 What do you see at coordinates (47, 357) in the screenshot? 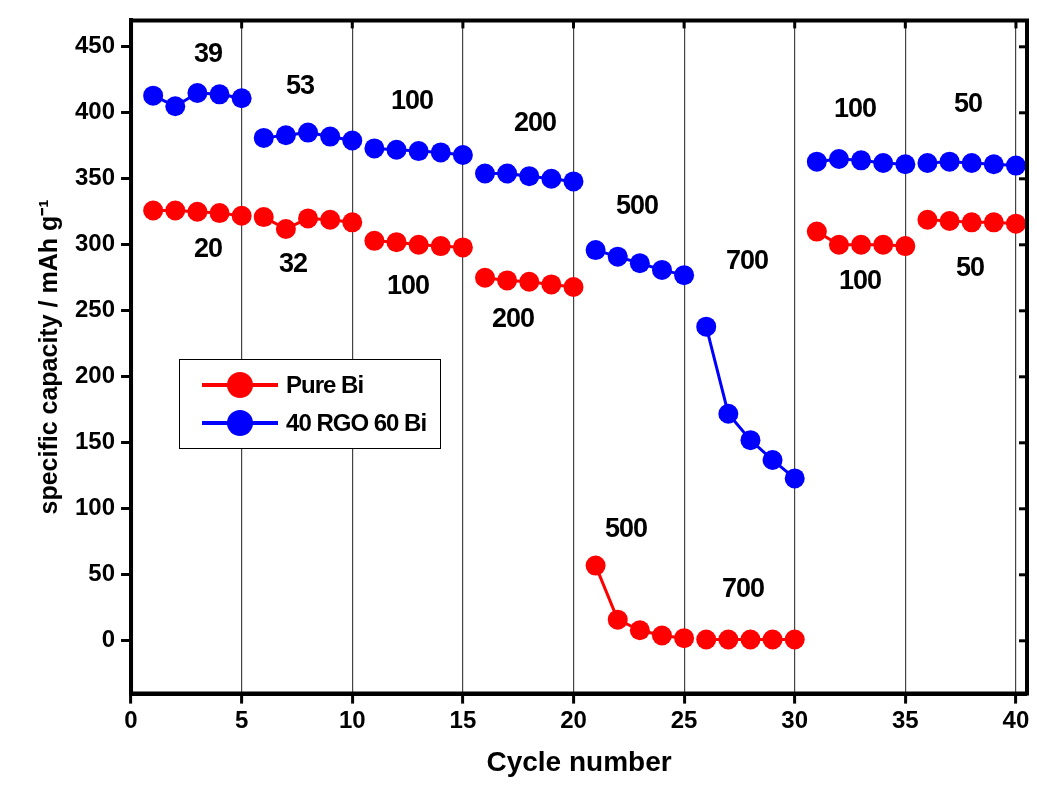
I see `y-axis-title: specific capacity / mAh g⁻¹` at bounding box center [47, 357].